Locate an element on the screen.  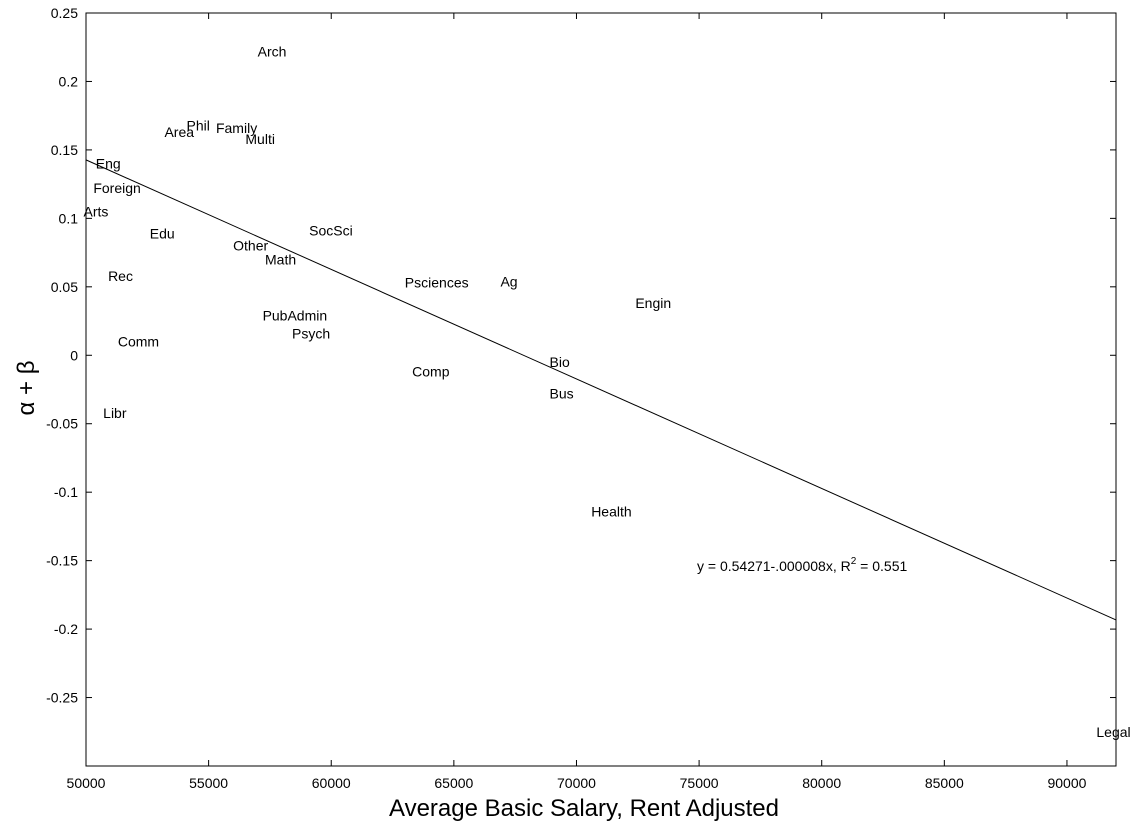
point-label-arch: Arch is located at coordinates (272, 51).